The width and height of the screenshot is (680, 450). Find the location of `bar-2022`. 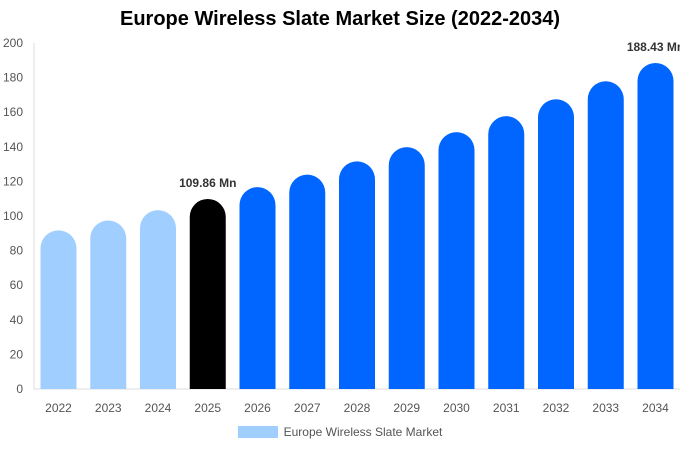

bar-2022 is located at coordinates (58, 309).